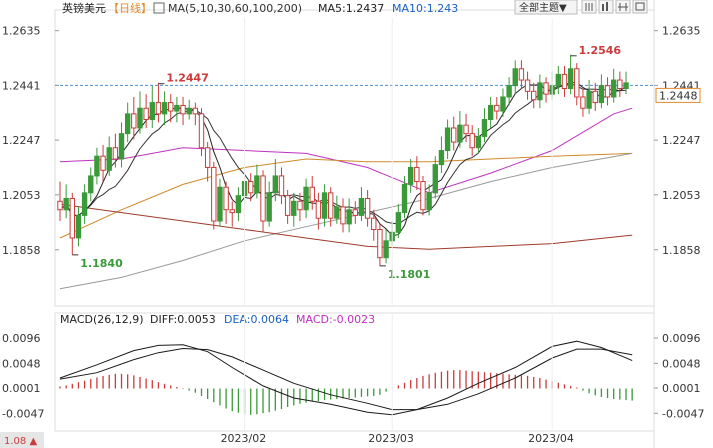  What do you see at coordinates (335, 319) in the screenshot?
I see `macd-value: MACD:-0.0023` at bounding box center [335, 319].